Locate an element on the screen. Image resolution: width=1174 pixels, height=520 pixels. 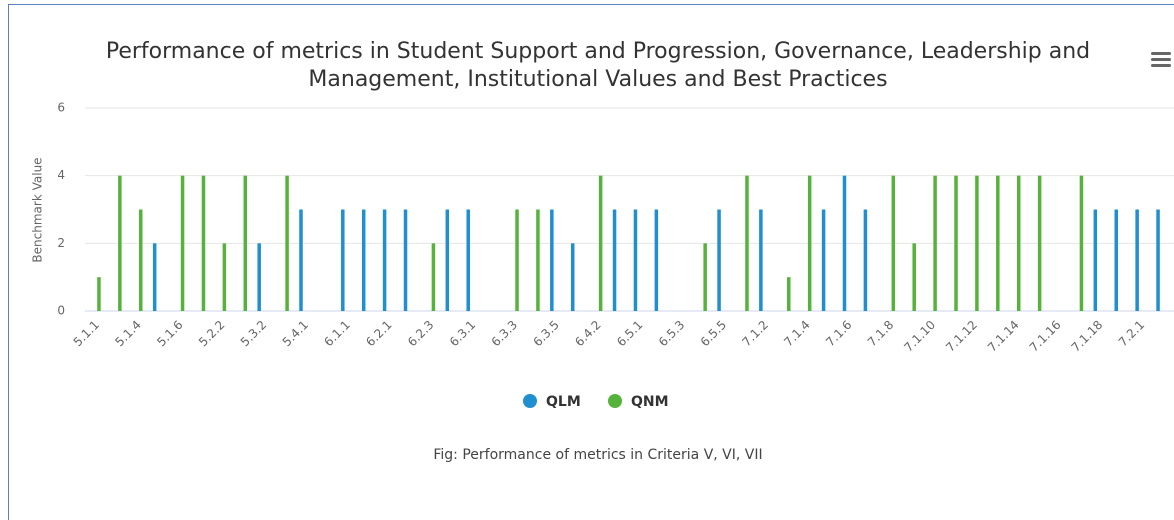
x-tick-label: 6.4.2 is located at coordinates (587, 333).